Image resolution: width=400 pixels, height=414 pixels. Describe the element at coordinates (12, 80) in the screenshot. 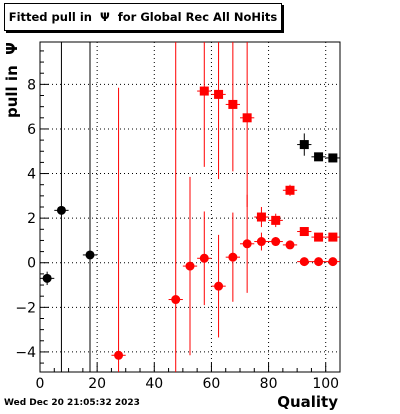

I see `y-axis-label: pull in Ψ` at that location.